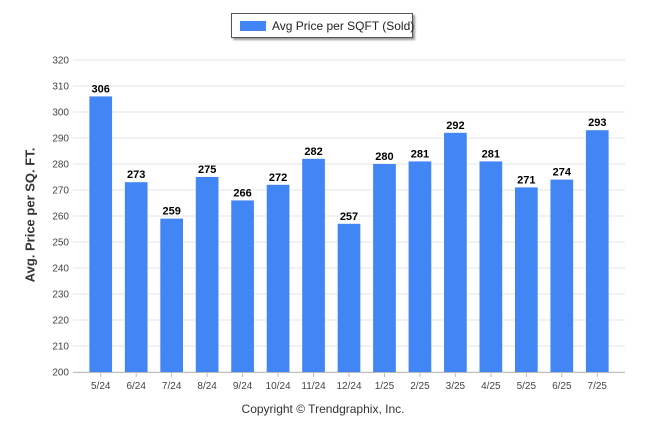  Describe the element at coordinates (598, 386) in the screenshot. I see `x-tick-label: 7/25` at that location.